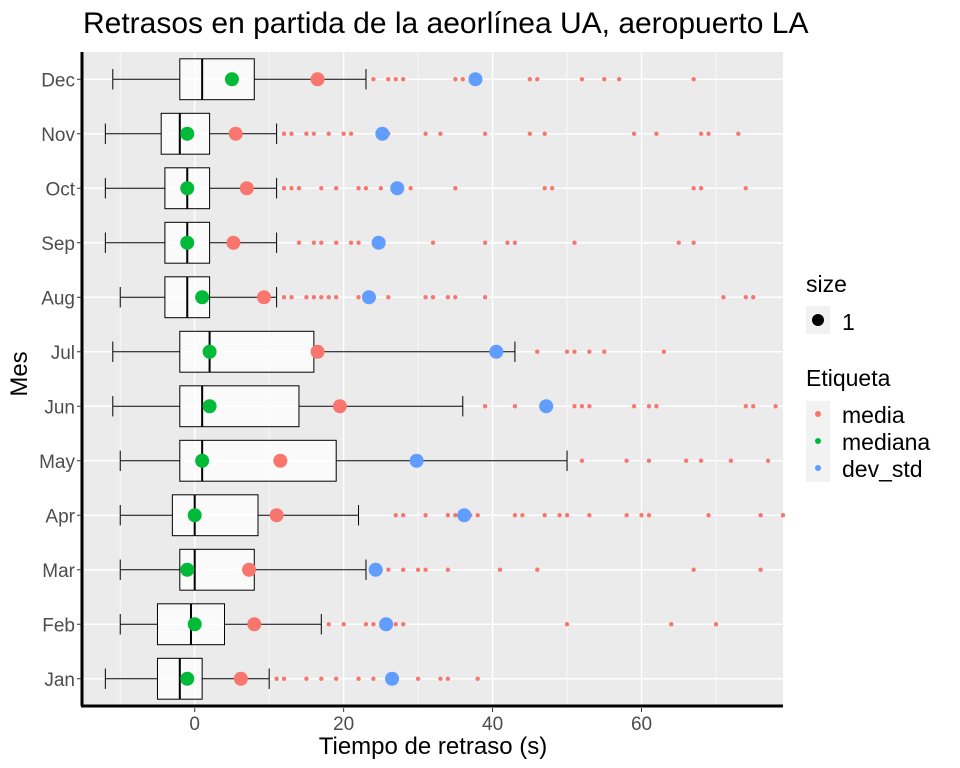 The height and width of the screenshot is (768, 960). What do you see at coordinates (247, 351) in the screenshot?
I see `box-jul` at bounding box center [247, 351].